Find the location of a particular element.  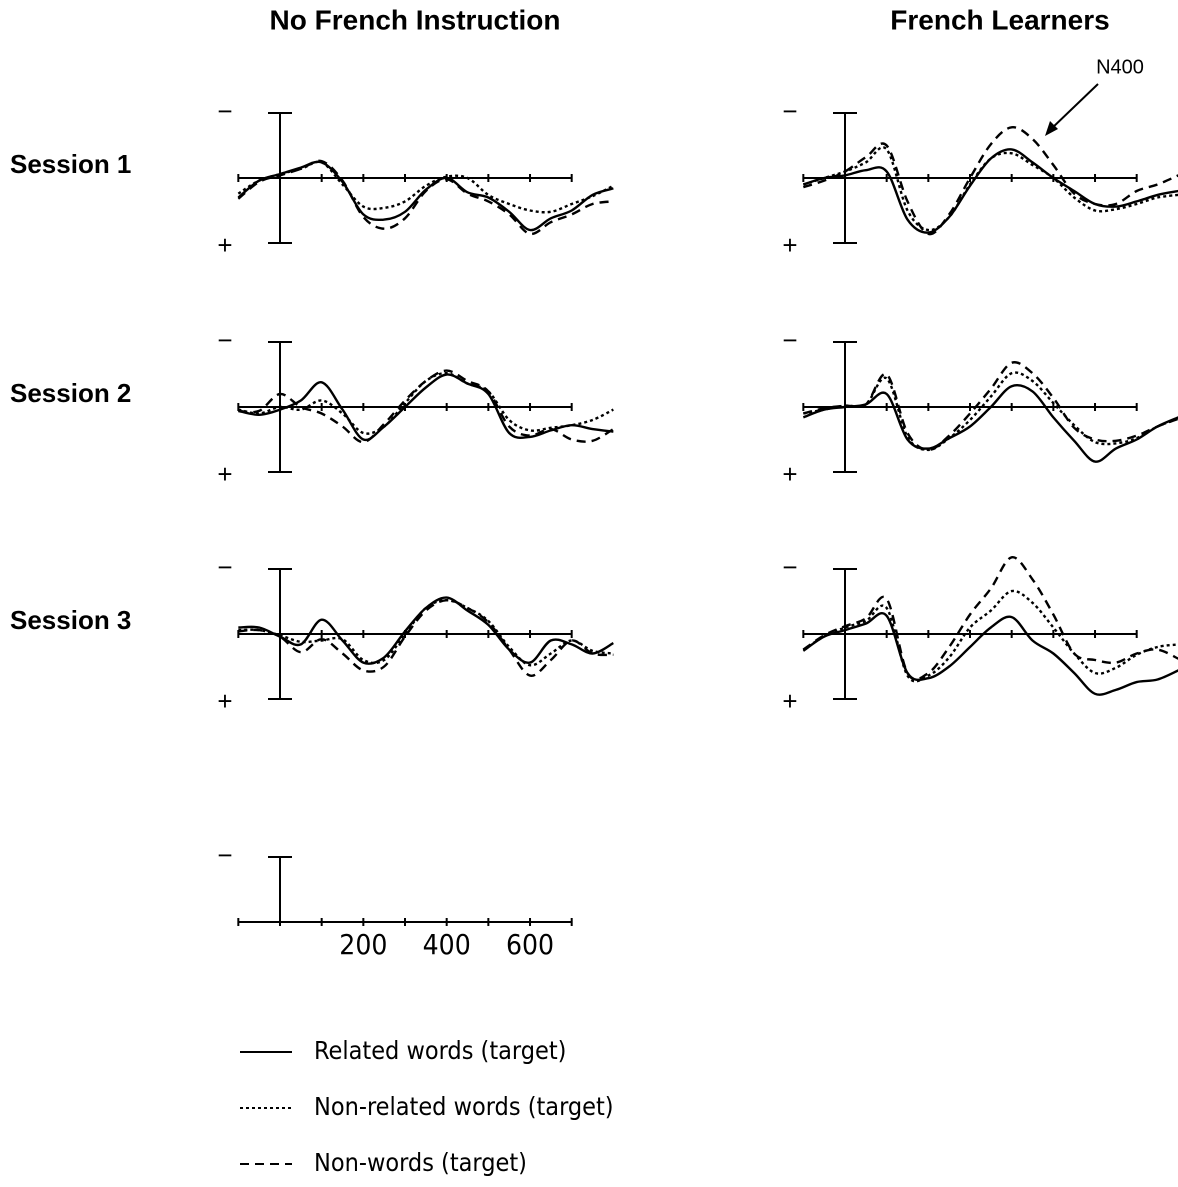

x-tick-label: 200 is located at coordinates (363, 944).